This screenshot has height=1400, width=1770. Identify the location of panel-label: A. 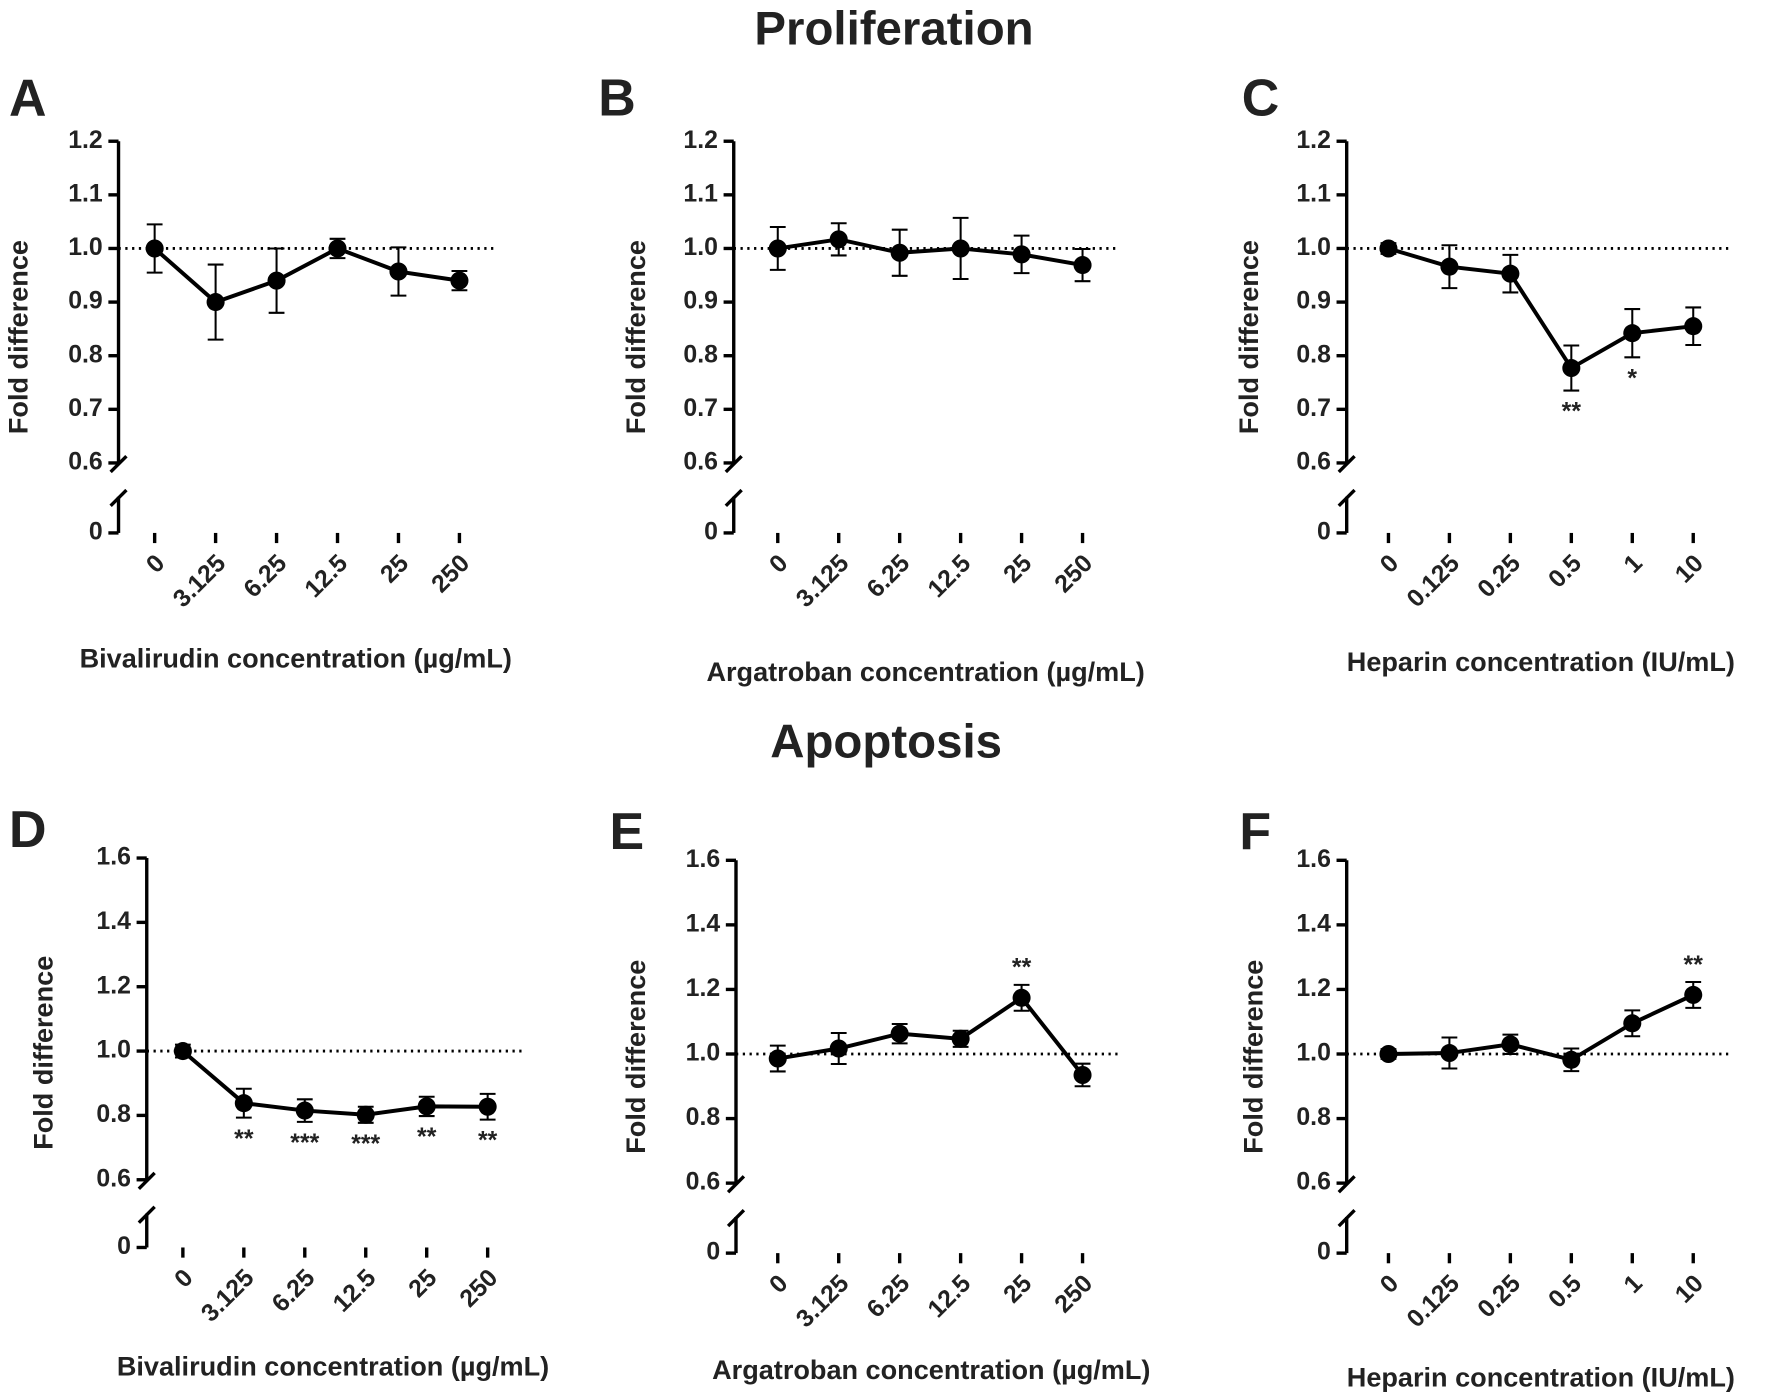
(27, 98).